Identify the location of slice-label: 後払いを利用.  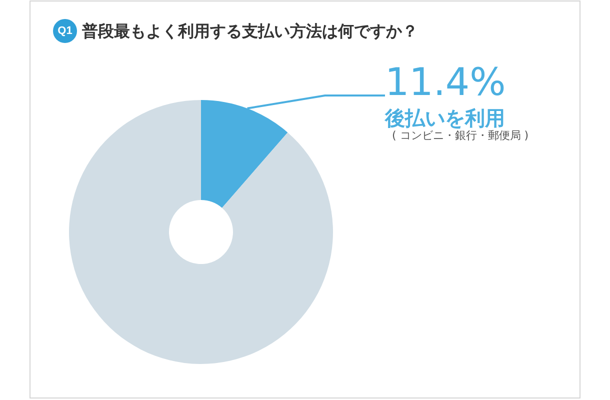
(444, 118).